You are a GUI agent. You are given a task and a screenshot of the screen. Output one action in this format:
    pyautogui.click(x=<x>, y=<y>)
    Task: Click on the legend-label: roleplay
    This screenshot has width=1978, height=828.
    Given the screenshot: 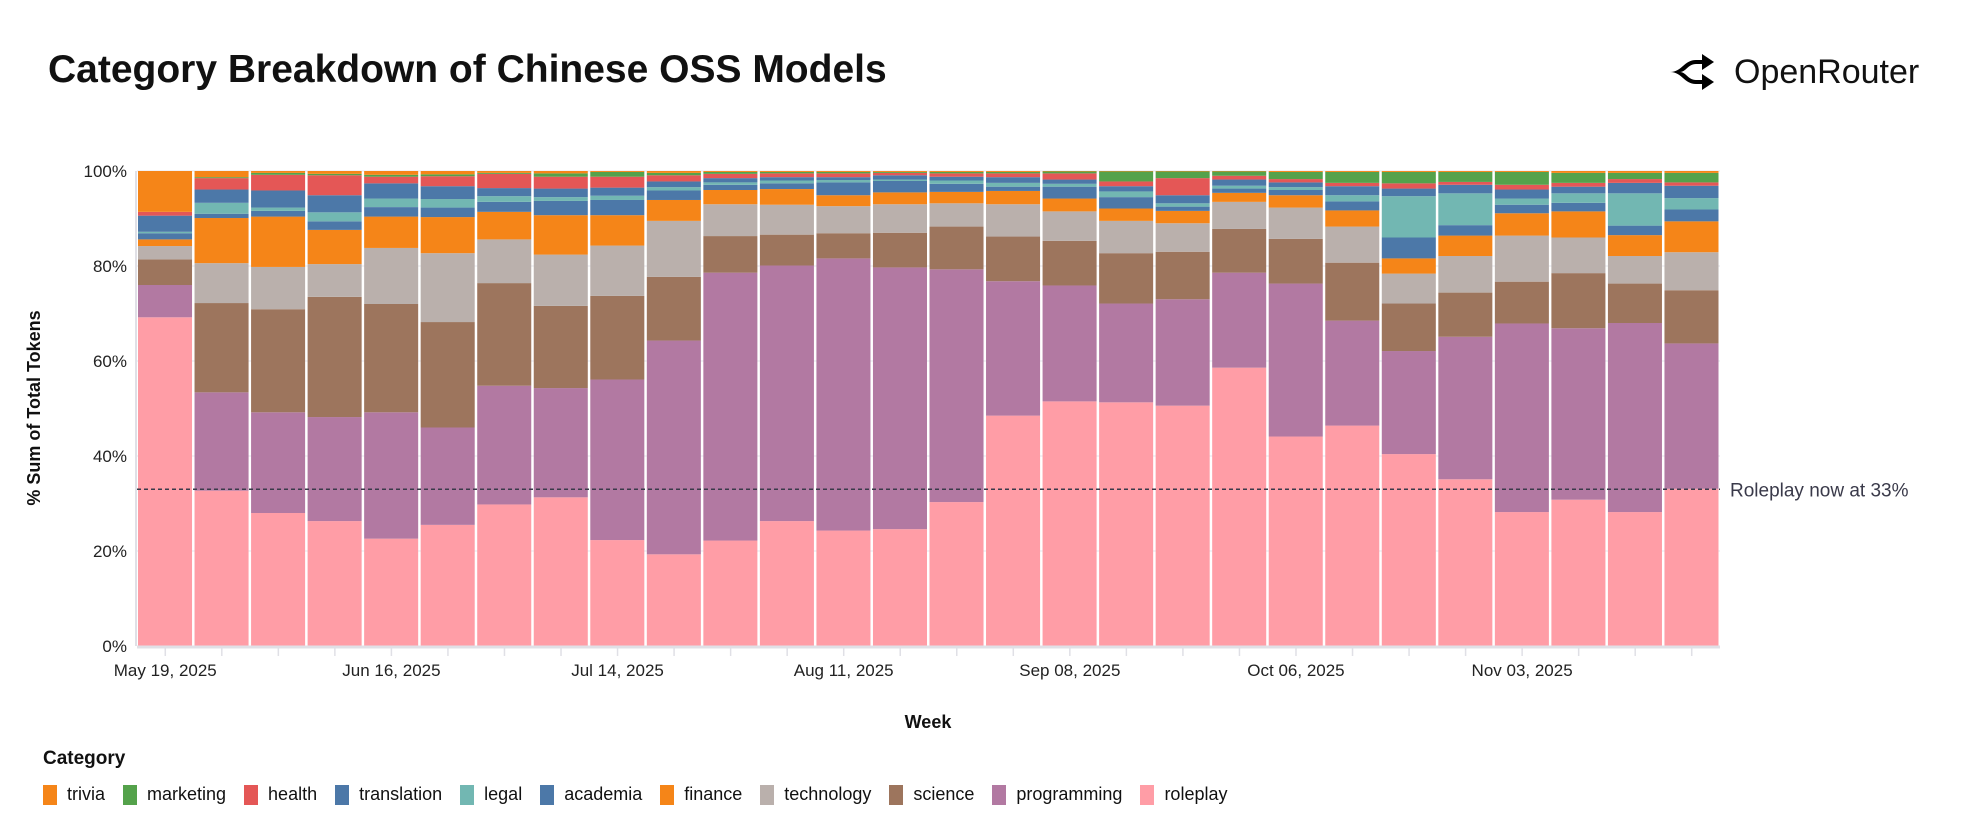 What is the action you would take?
    pyautogui.click(x=1196, y=794)
    